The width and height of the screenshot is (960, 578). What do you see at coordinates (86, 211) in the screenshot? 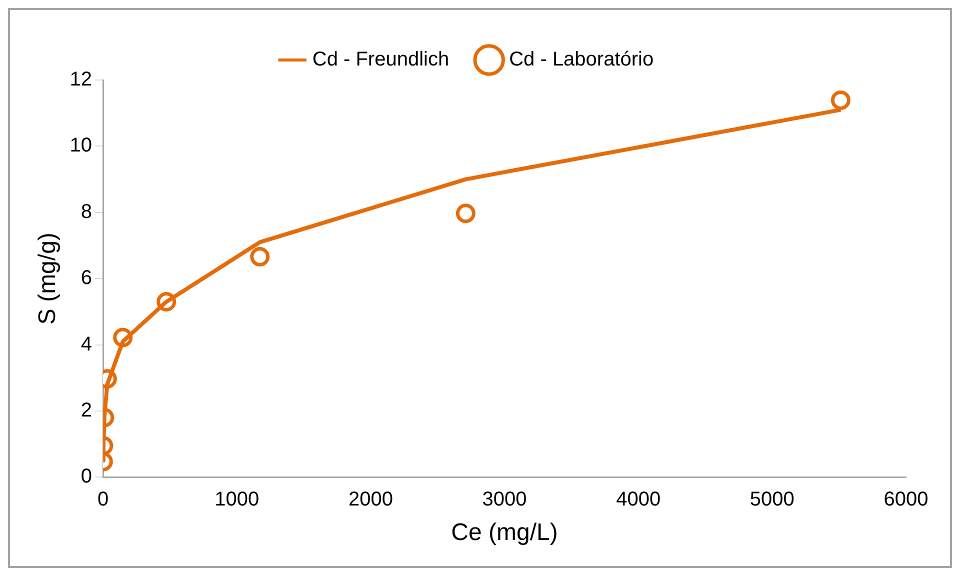
I see `y-tick-label: 8` at bounding box center [86, 211].